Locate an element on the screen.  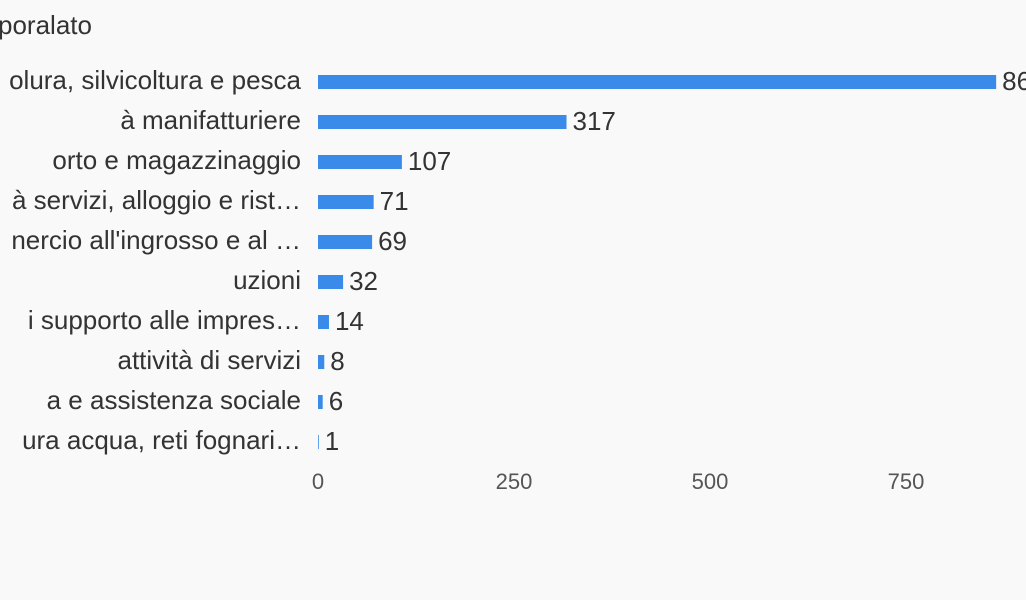
value-label: 14 is located at coordinates (349, 321).